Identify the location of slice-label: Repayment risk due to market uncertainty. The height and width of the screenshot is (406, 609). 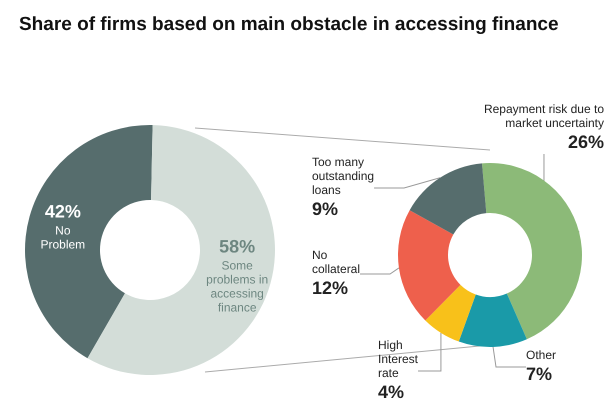
(544, 116).